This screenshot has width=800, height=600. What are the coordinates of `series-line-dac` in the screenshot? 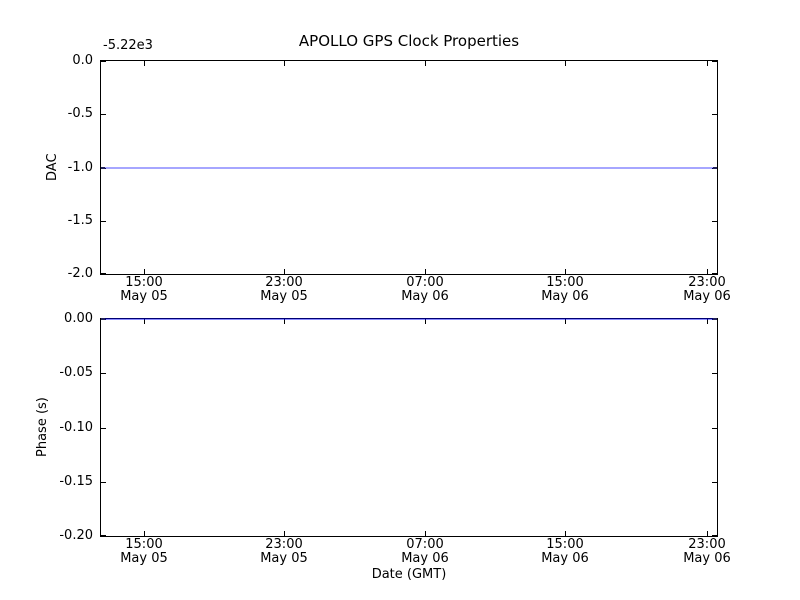 It's located at (409, 168).